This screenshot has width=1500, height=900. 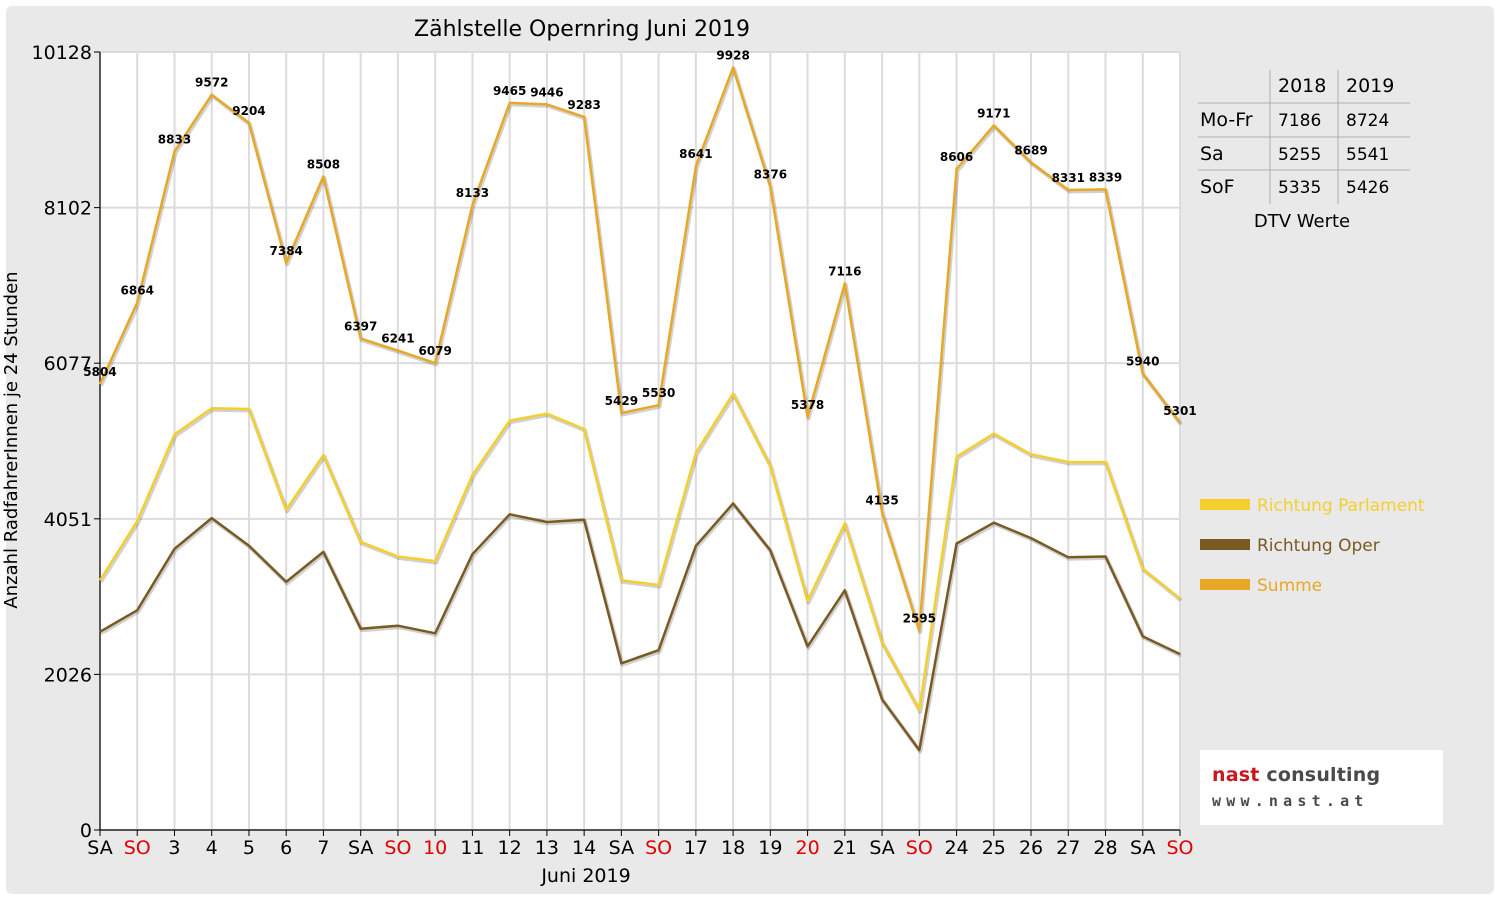 I want to click on data-label: 9204, so click(x=248, y=111).